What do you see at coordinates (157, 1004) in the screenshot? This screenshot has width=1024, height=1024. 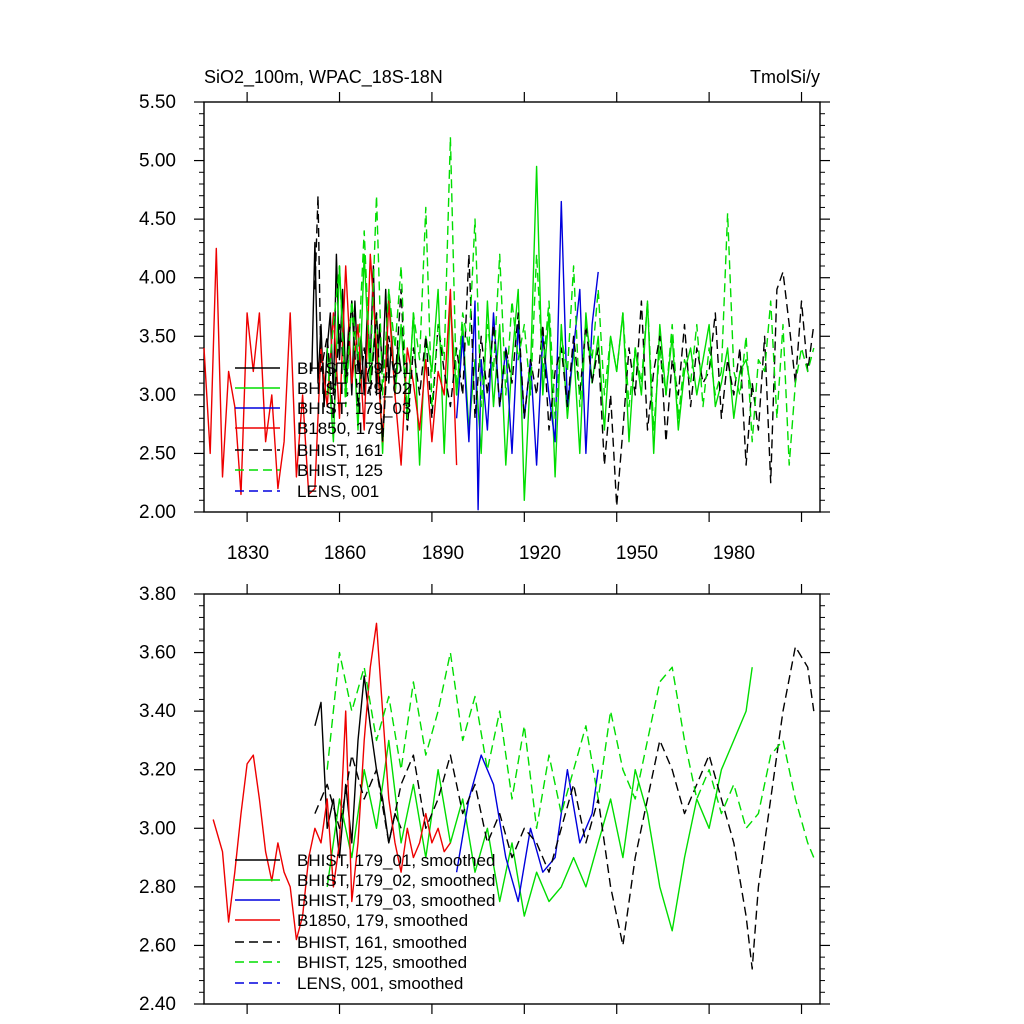 I see `y-tick-label: 2.40` at bounding box center [157, 1004].